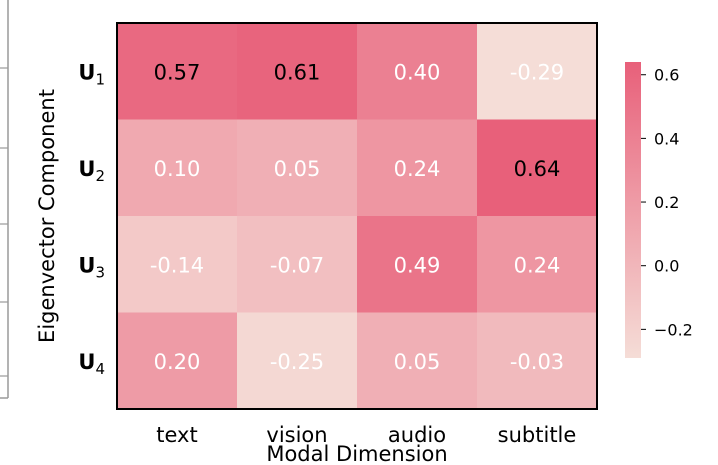 The height and width of the screenshot is (465, 718). I want to click on colorbar-tick-label: 0.6, so click(666, 75).